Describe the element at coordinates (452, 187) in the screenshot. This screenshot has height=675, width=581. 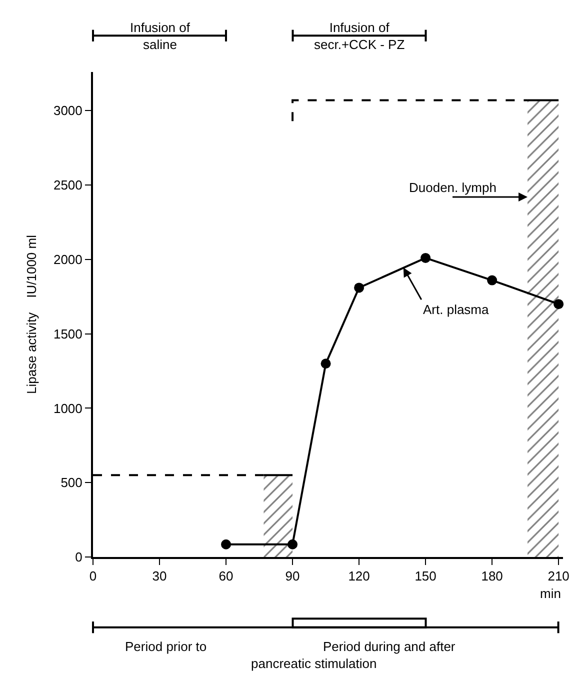
I see `annotation: Duoden. lymph` at that location.